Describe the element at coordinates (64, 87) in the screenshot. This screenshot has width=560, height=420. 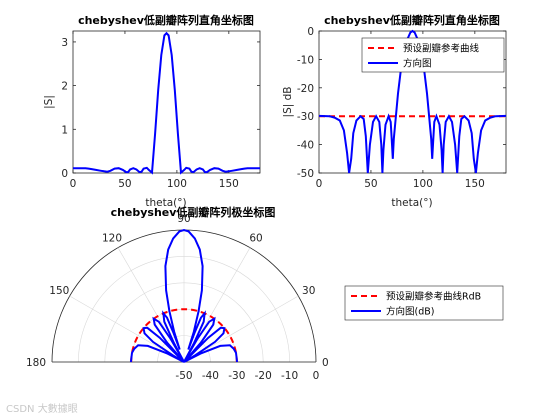
I see `subplot-linear-ytick-label: 2` at that location.